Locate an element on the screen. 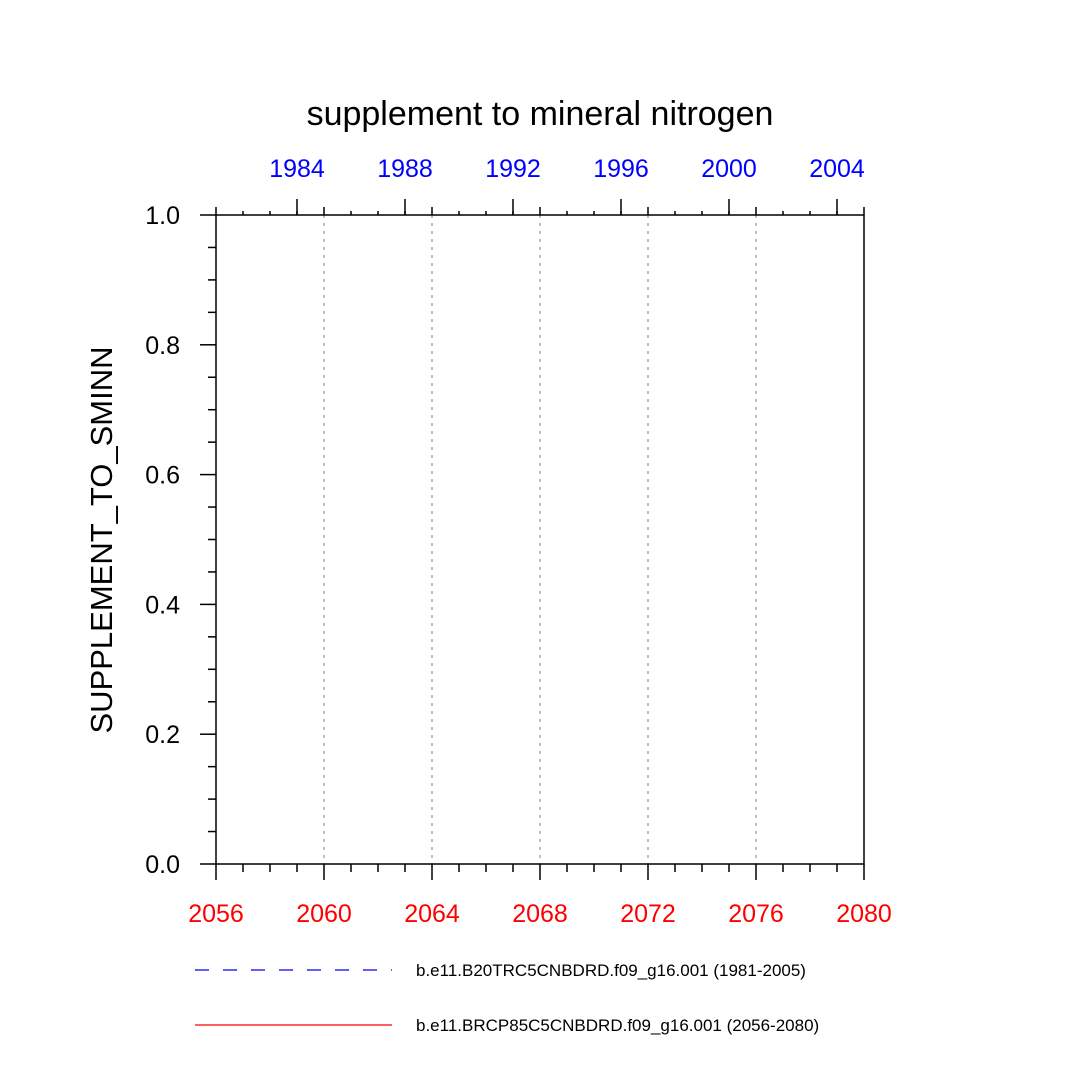 The width and height of the screenshot is (1080, 1080). y-tick-label: 0.8 is located at coordinates (162, 346).